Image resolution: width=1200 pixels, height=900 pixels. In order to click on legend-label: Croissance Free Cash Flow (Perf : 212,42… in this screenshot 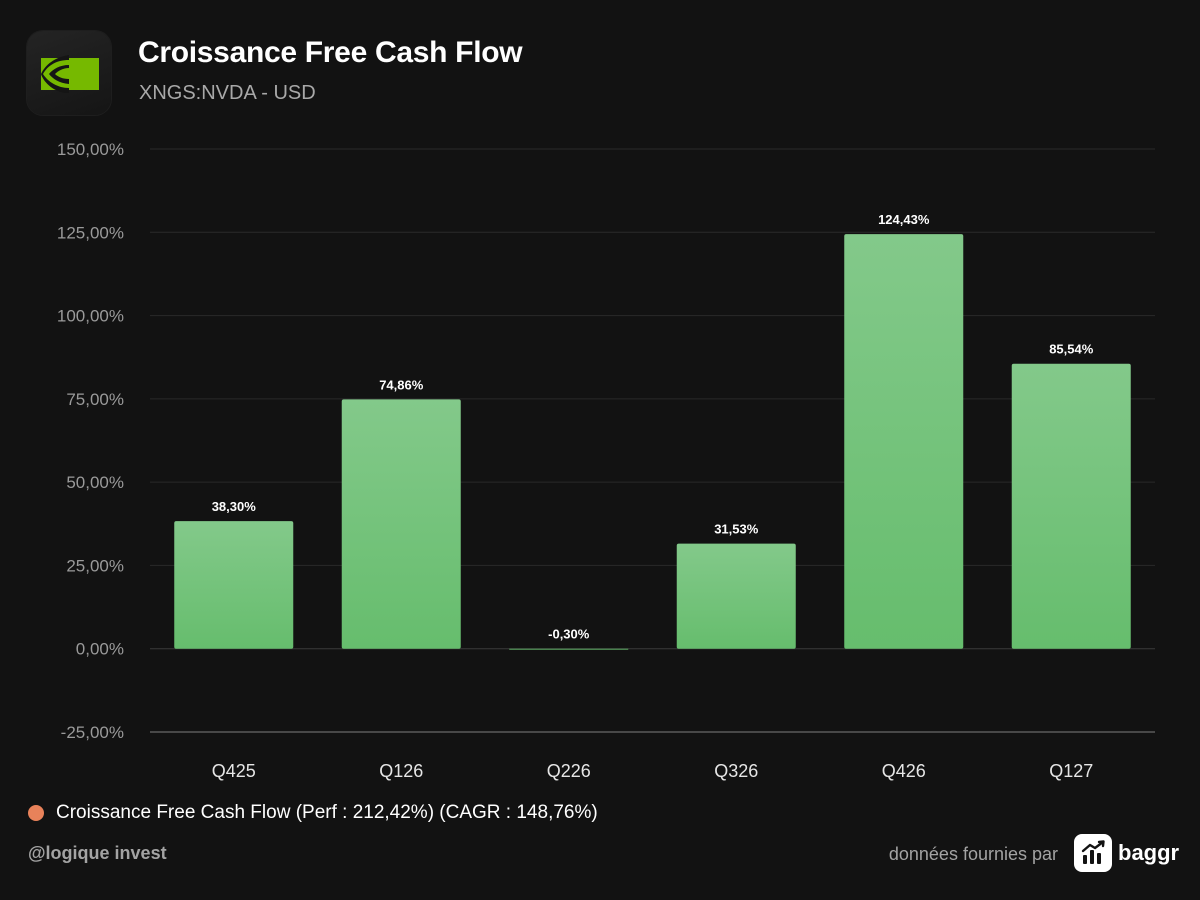, I will do `click(327, 812)`.